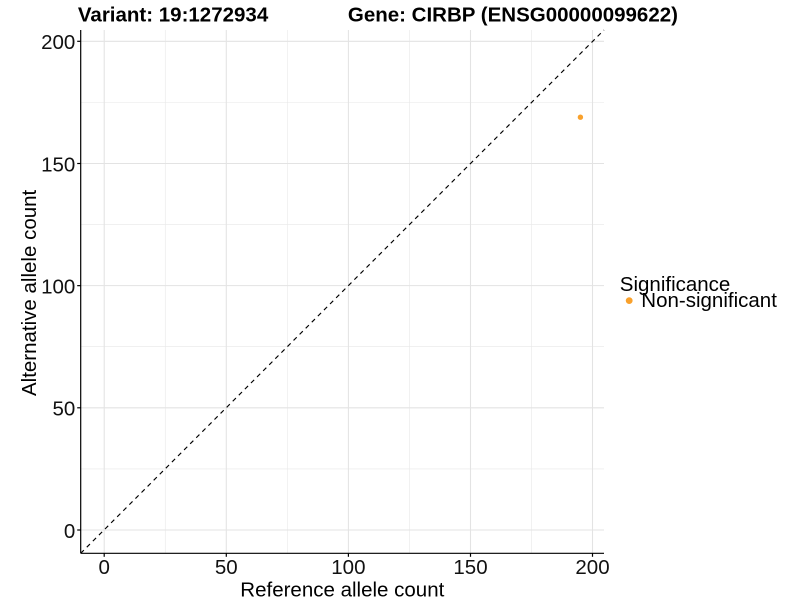 The image size is (800, 600). I want to click on svg-text: Alternative allele count, so click(29, 292).